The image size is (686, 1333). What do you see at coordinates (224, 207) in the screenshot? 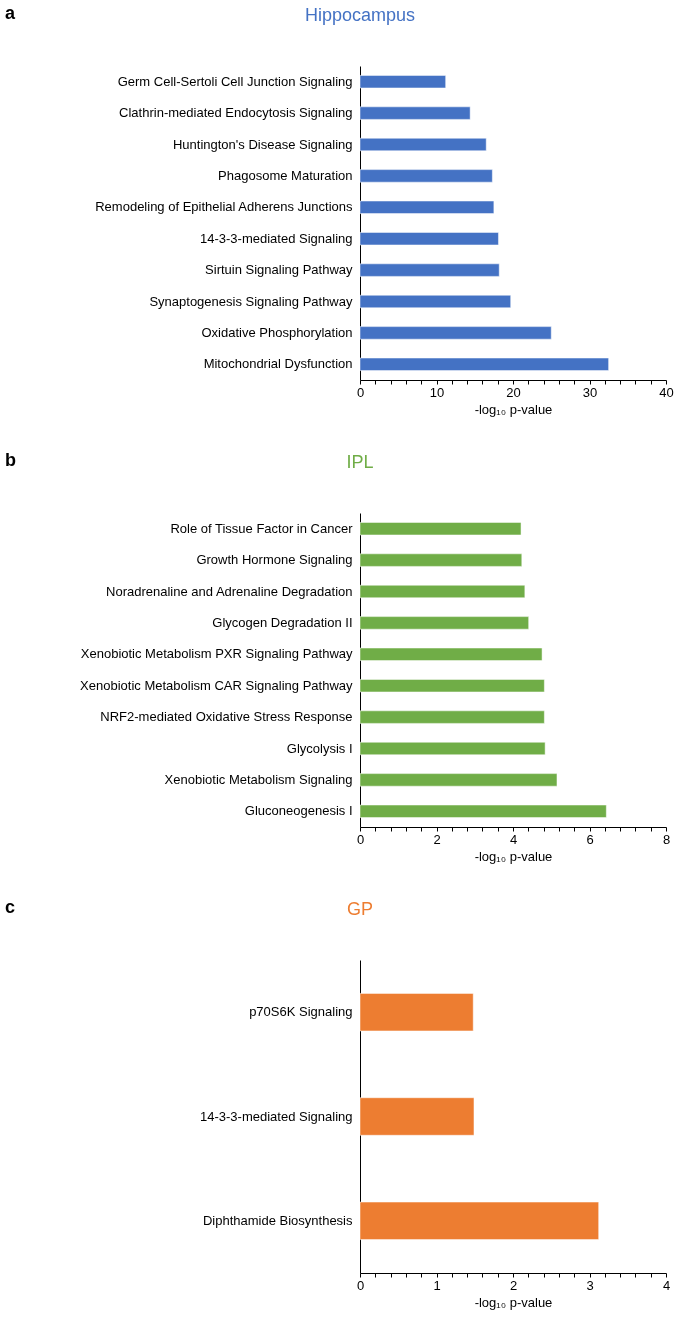
I see `y-tick-label: Remodeling of Epithelial Adherens Junctions` at bounding box center [224, 207].